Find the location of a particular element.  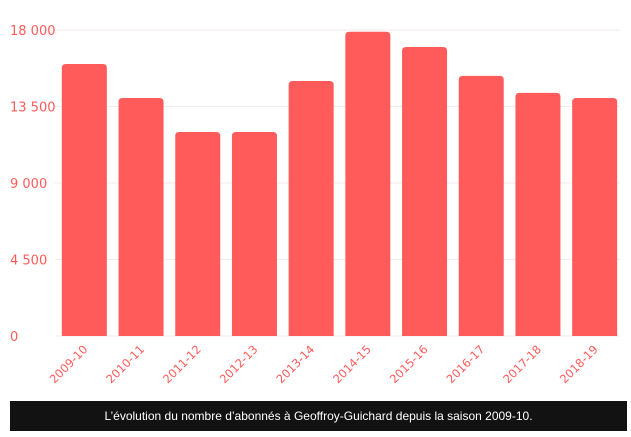

y-tick-label: 18 000 is located at coordinates (33, 31).